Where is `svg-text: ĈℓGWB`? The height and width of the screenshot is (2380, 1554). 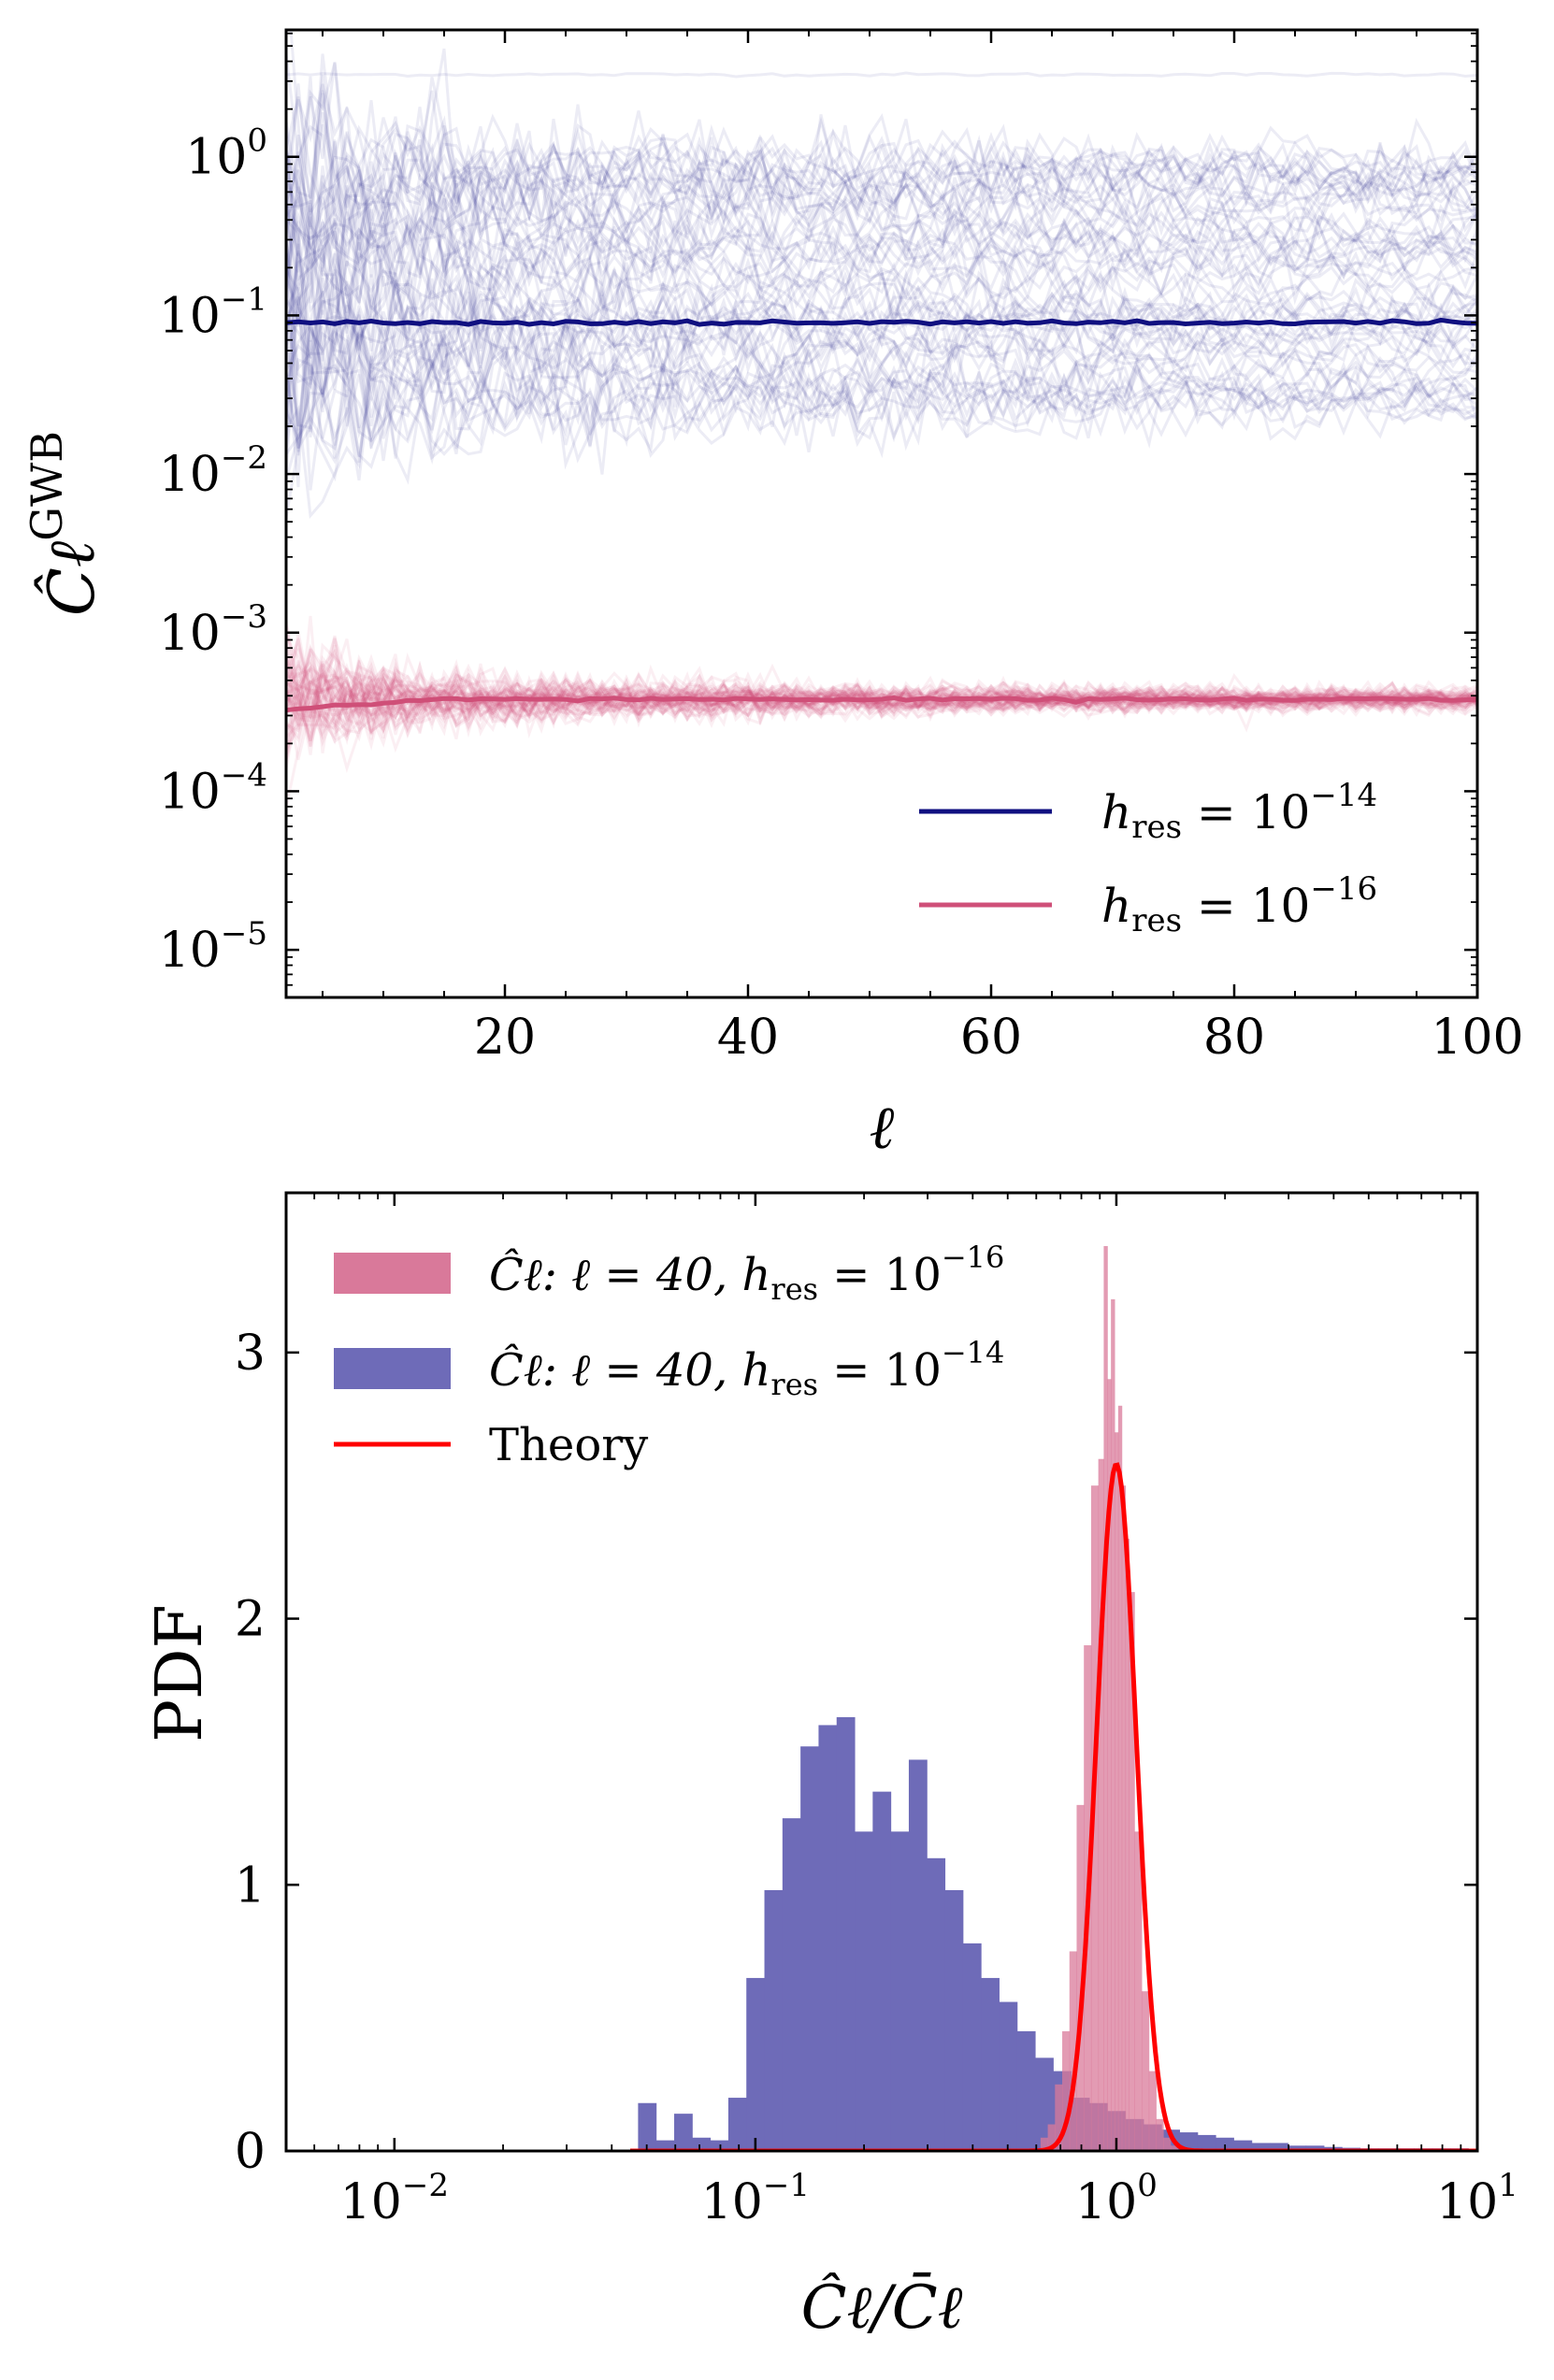 svg-text: ĈℓGWB is located at coordinates (65, 523).